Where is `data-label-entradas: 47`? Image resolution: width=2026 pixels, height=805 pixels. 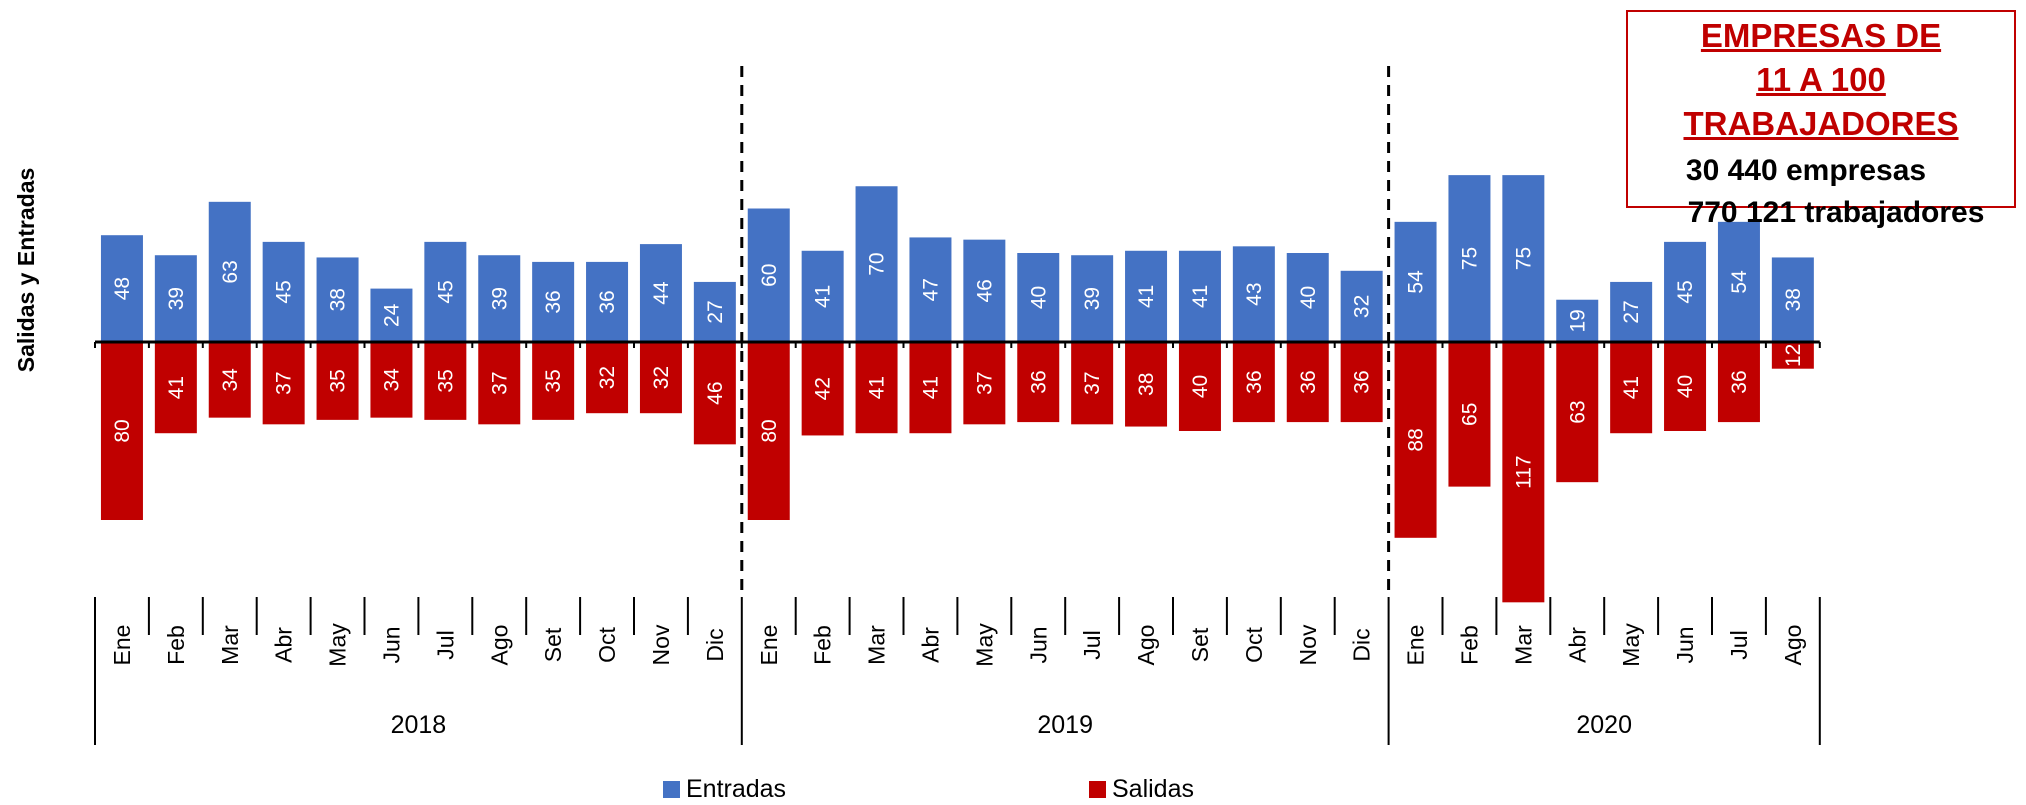
data-label-entradas: 47 is located at coordinates (930, 289).